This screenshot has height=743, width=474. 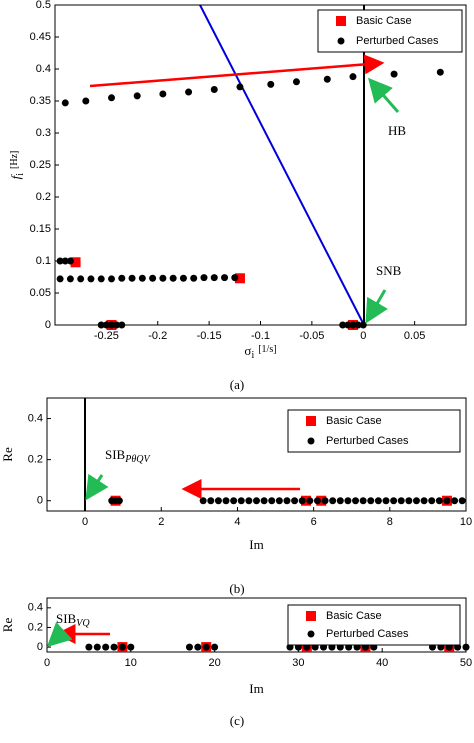 I want to click on y-tick-label: 0.25, so click(x=40, y=165).